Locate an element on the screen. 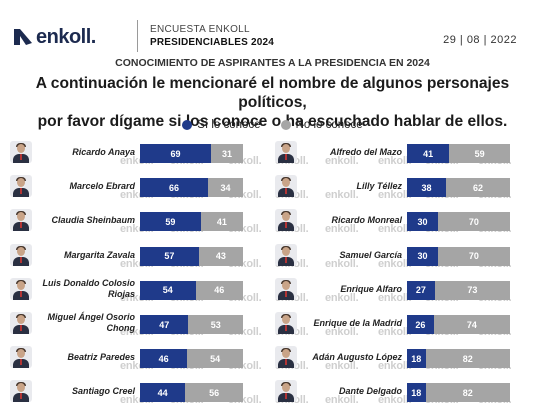 The image size is (545, 403). politician-name: Enrique de la Madrid is located at coordinates (352, 323).